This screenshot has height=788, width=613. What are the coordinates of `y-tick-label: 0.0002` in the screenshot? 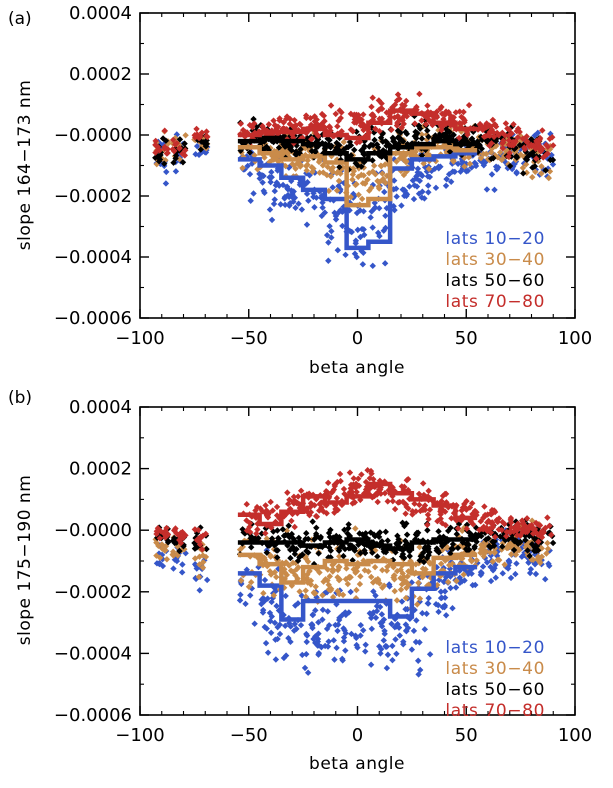 It's located at (100, 74).